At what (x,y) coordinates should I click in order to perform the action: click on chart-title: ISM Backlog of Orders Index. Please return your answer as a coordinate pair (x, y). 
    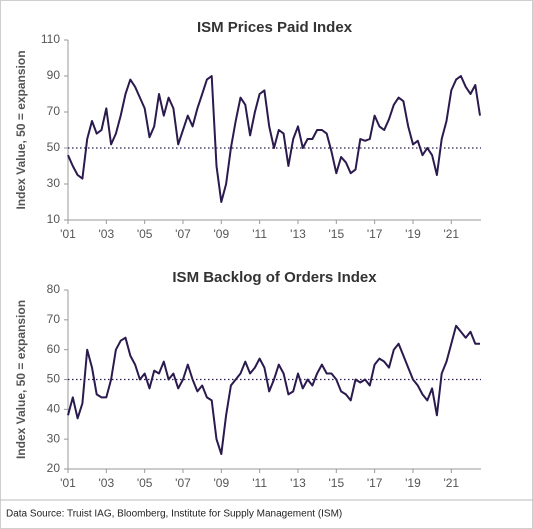
    Looking at the image, I should click on (274, 277).